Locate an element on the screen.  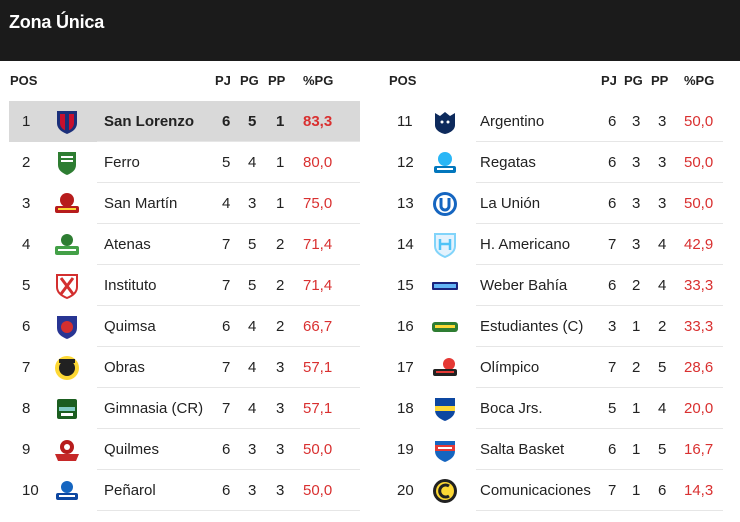
win-percentage: 14,3 is located at coordinates (699, 490).